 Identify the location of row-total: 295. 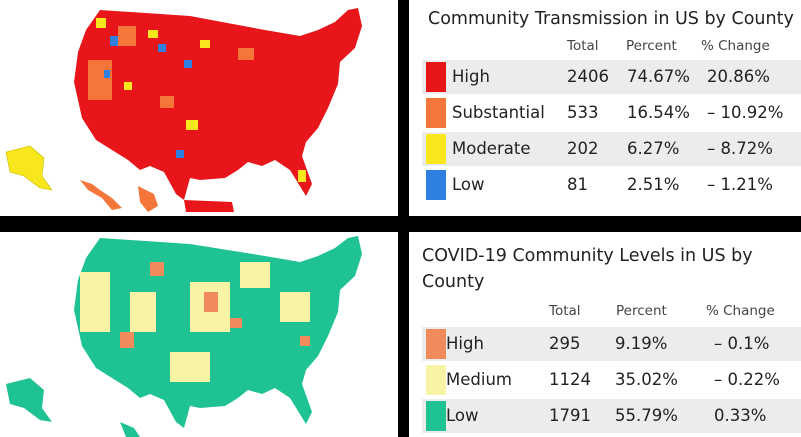
(565, 343).